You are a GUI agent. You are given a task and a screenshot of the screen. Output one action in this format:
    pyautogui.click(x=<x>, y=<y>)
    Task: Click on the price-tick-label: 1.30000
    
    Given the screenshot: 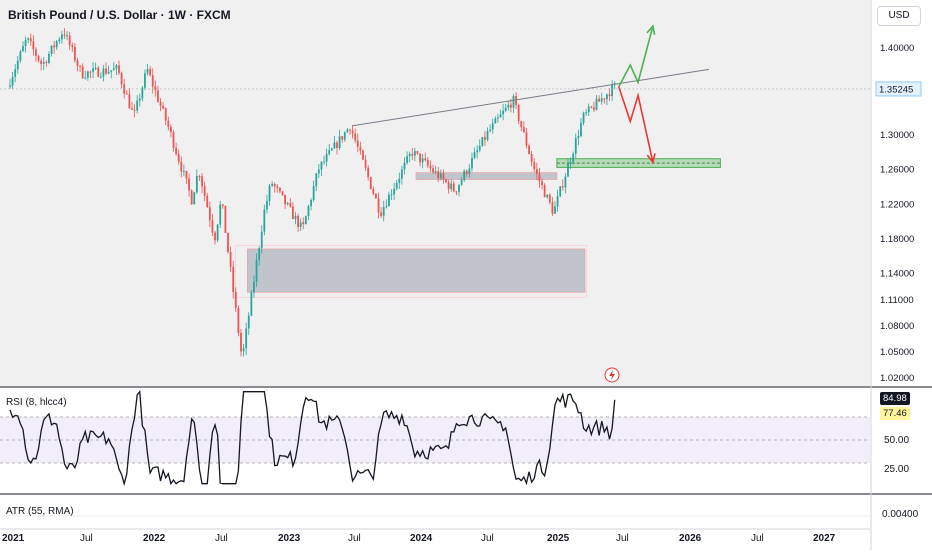 What is the action you would take?
    pyautogui.click(x=897, y=135)
    